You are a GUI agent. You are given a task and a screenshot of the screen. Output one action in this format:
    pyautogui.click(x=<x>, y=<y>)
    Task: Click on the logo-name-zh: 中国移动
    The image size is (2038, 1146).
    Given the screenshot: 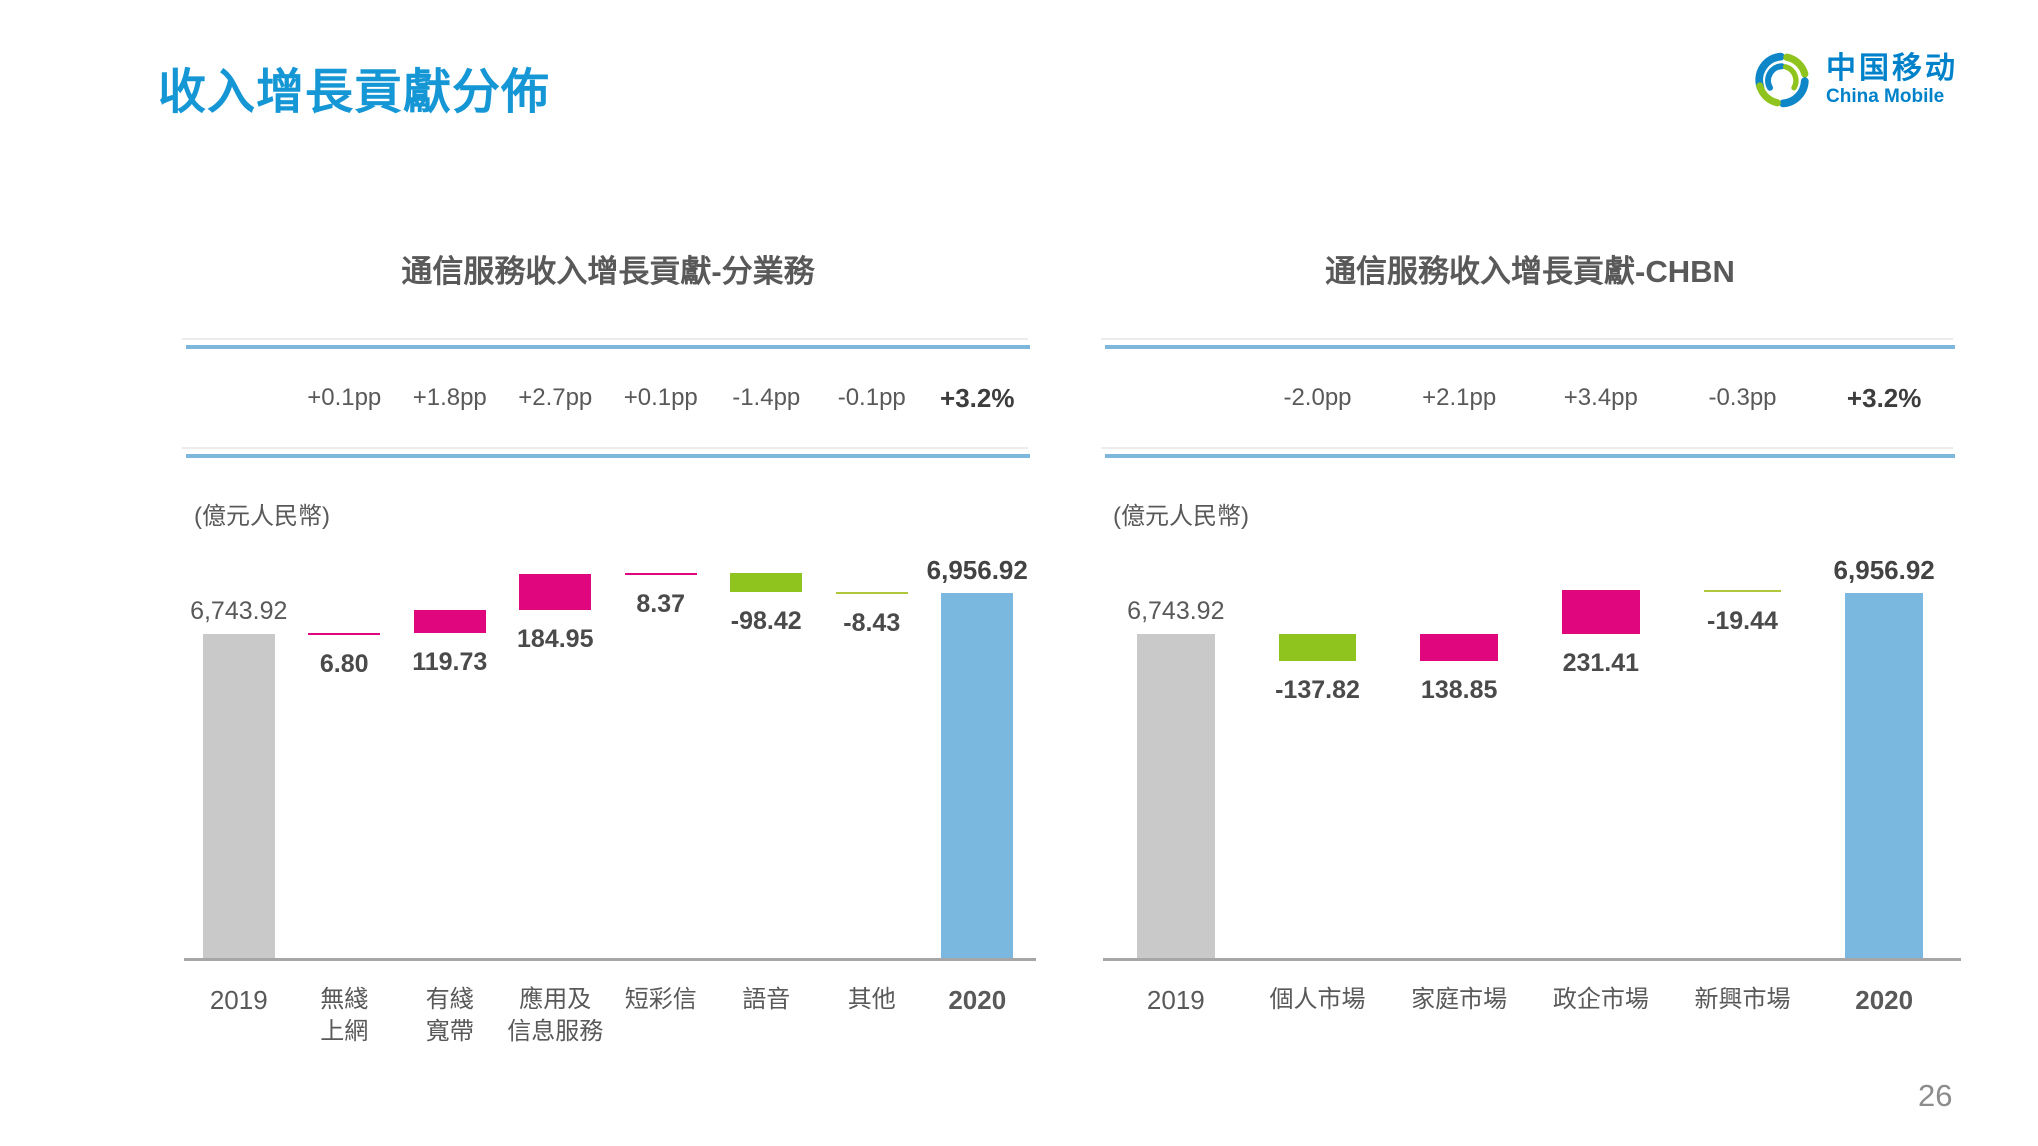 What is the action you would take?
    pyautogui.click(x=1892, y=69)
    